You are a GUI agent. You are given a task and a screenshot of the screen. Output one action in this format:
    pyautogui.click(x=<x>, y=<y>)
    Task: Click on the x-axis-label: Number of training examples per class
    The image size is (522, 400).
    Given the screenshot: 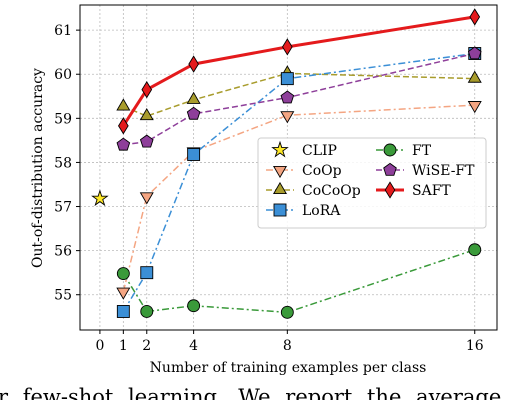 What is the action you would take?
    pyautogui.click(x=288, y=368)
    